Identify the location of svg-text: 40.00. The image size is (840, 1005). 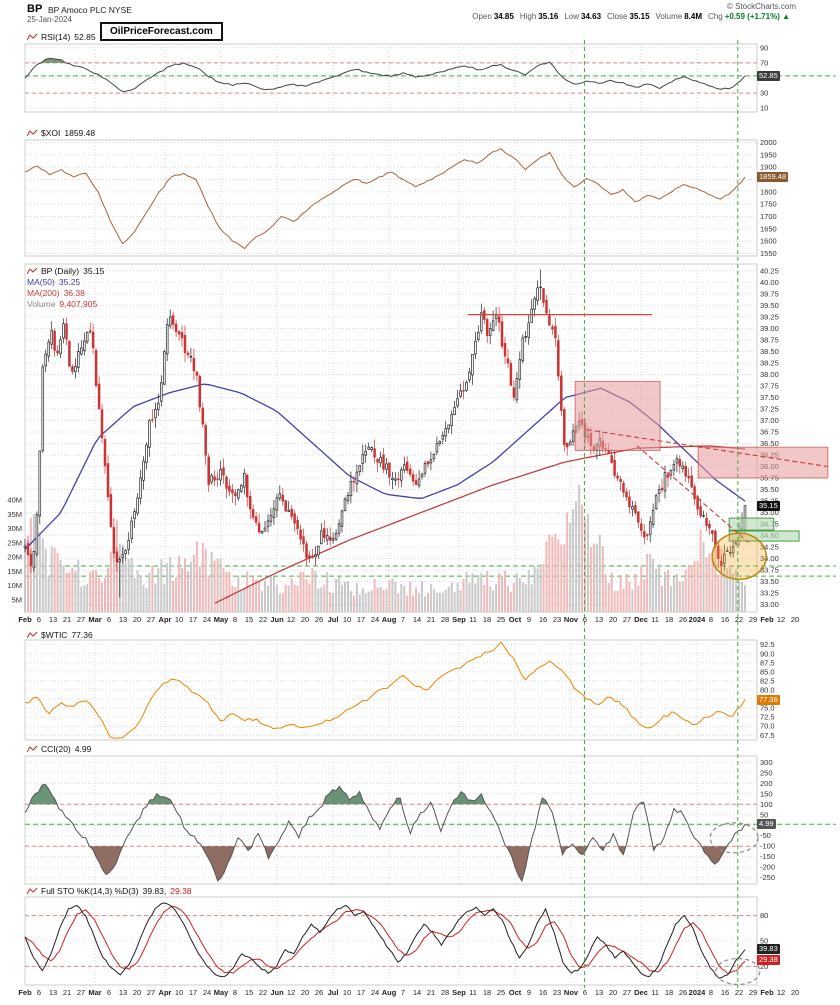
(769, 282).